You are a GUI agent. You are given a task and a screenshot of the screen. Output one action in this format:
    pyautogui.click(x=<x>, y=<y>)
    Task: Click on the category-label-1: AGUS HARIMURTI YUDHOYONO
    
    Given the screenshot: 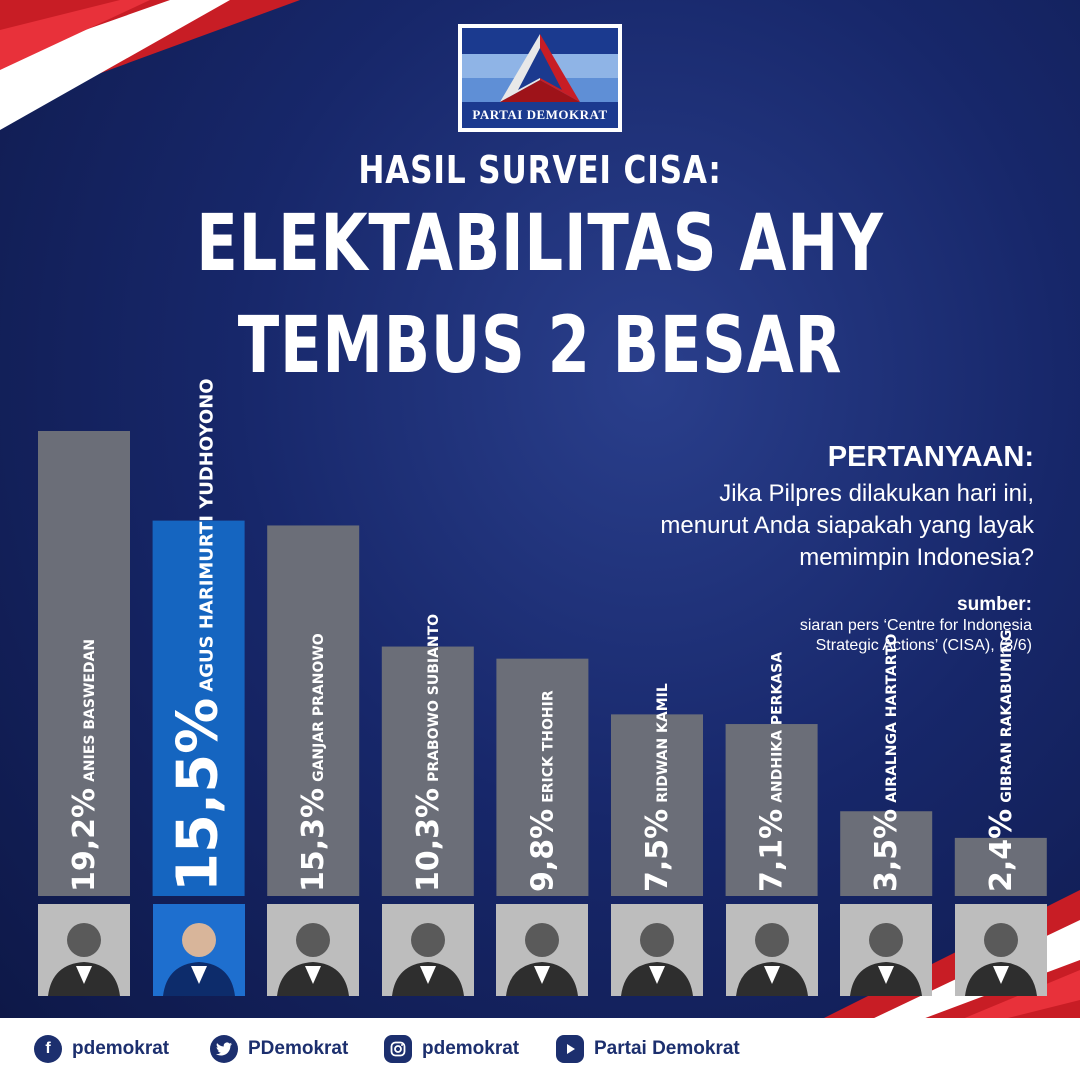 What is the action you would take?
    pyautogui.click(x=207, y=534)
    